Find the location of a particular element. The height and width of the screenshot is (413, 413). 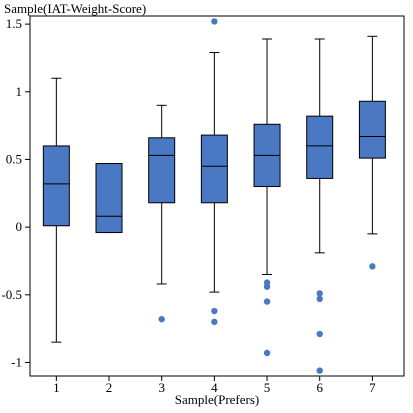

y-tick-label: 0.5 is located at coordinates (14, 158).